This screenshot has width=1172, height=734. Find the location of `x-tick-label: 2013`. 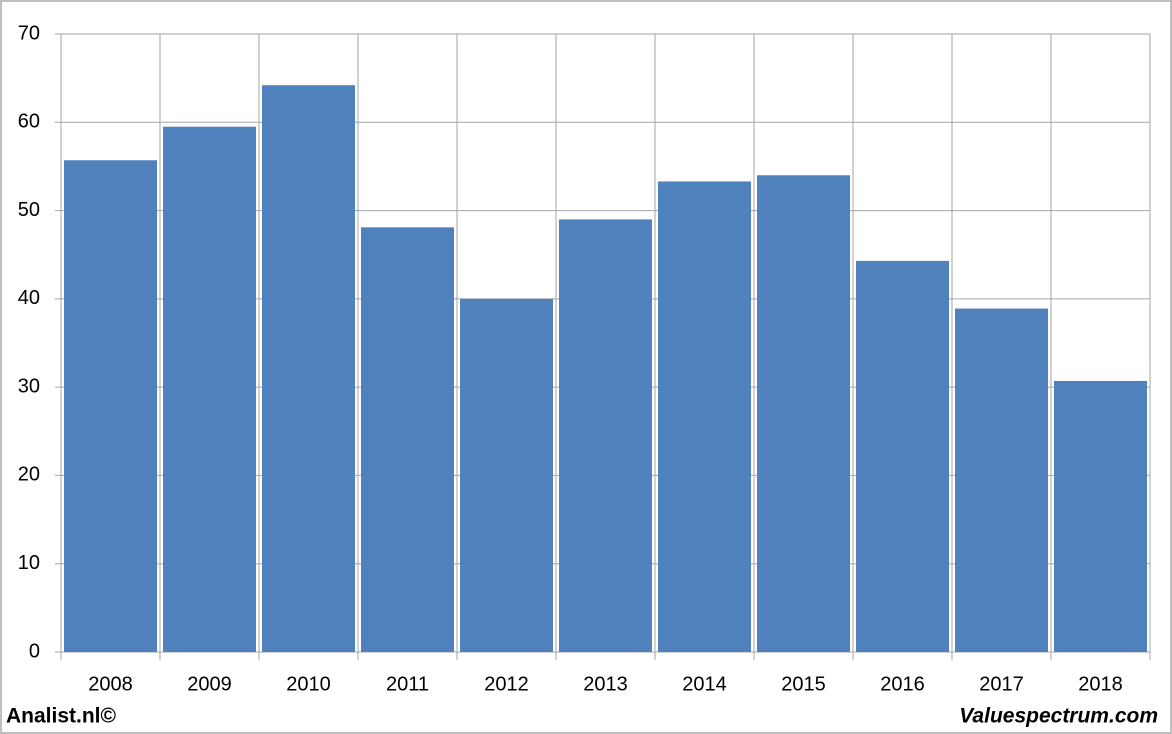

x-tick-label: 2013 is located at coordinates (605, 684).